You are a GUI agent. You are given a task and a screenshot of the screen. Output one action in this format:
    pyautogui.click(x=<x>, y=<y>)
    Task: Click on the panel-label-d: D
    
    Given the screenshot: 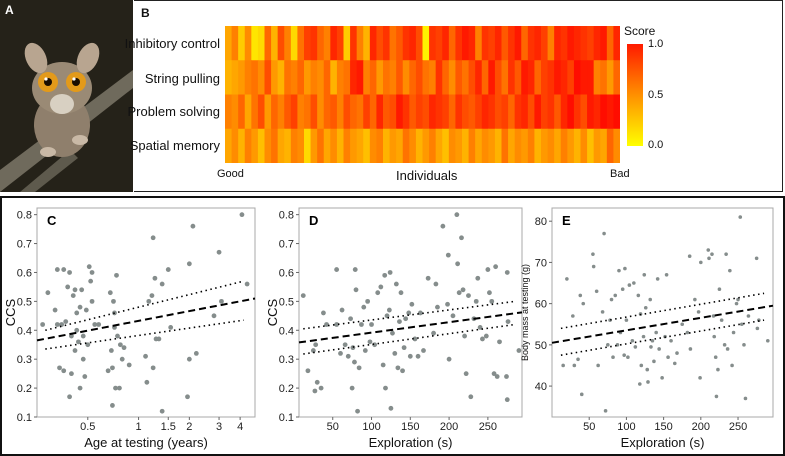 What is the action you would take?
    pyautogui.click(x=313, y=220)
    